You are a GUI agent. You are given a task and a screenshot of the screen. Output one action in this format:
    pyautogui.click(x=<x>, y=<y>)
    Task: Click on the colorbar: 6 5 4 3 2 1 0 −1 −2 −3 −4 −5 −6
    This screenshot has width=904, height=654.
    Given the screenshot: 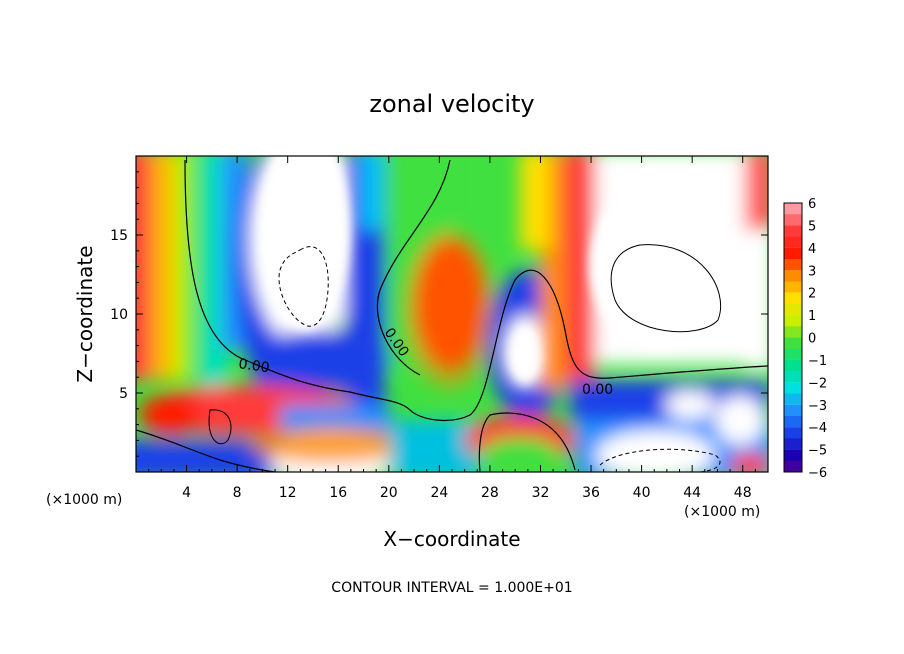 What is the action you would take?
    pyautogui.click(x=805, y=339)
    